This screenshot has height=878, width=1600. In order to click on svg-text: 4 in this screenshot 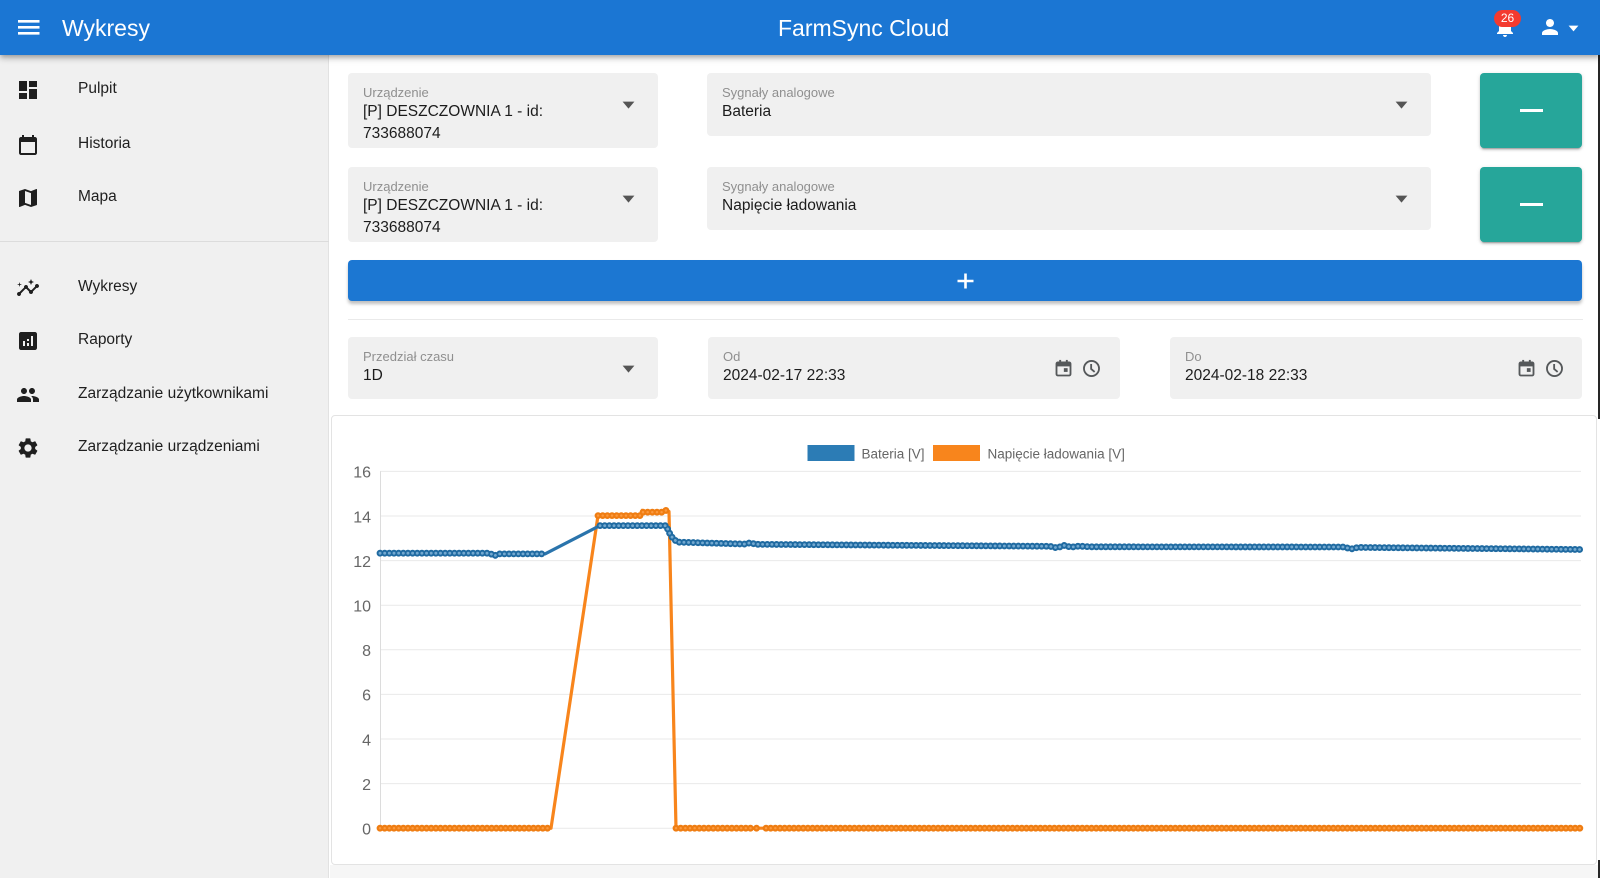, I will do `click(366, 740)`.